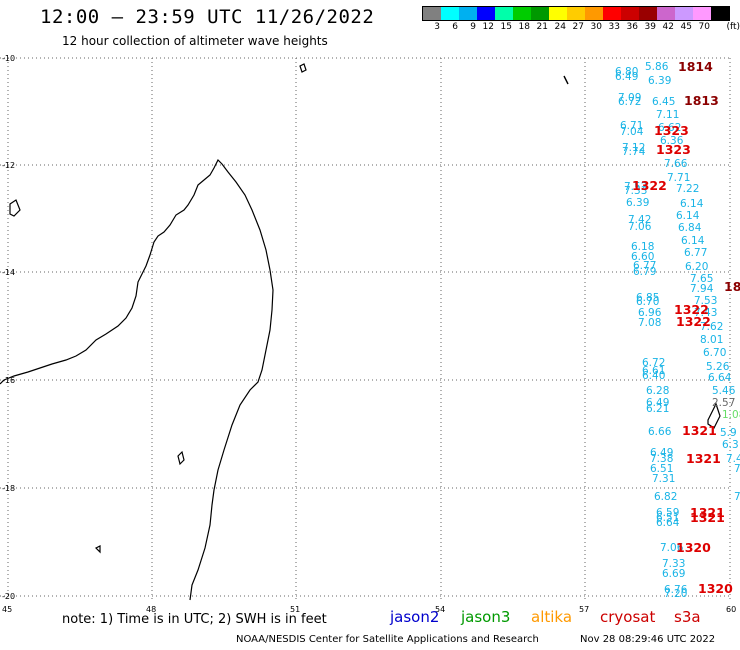  I want to click on legend-tick-label: 24, so click(560, 27).